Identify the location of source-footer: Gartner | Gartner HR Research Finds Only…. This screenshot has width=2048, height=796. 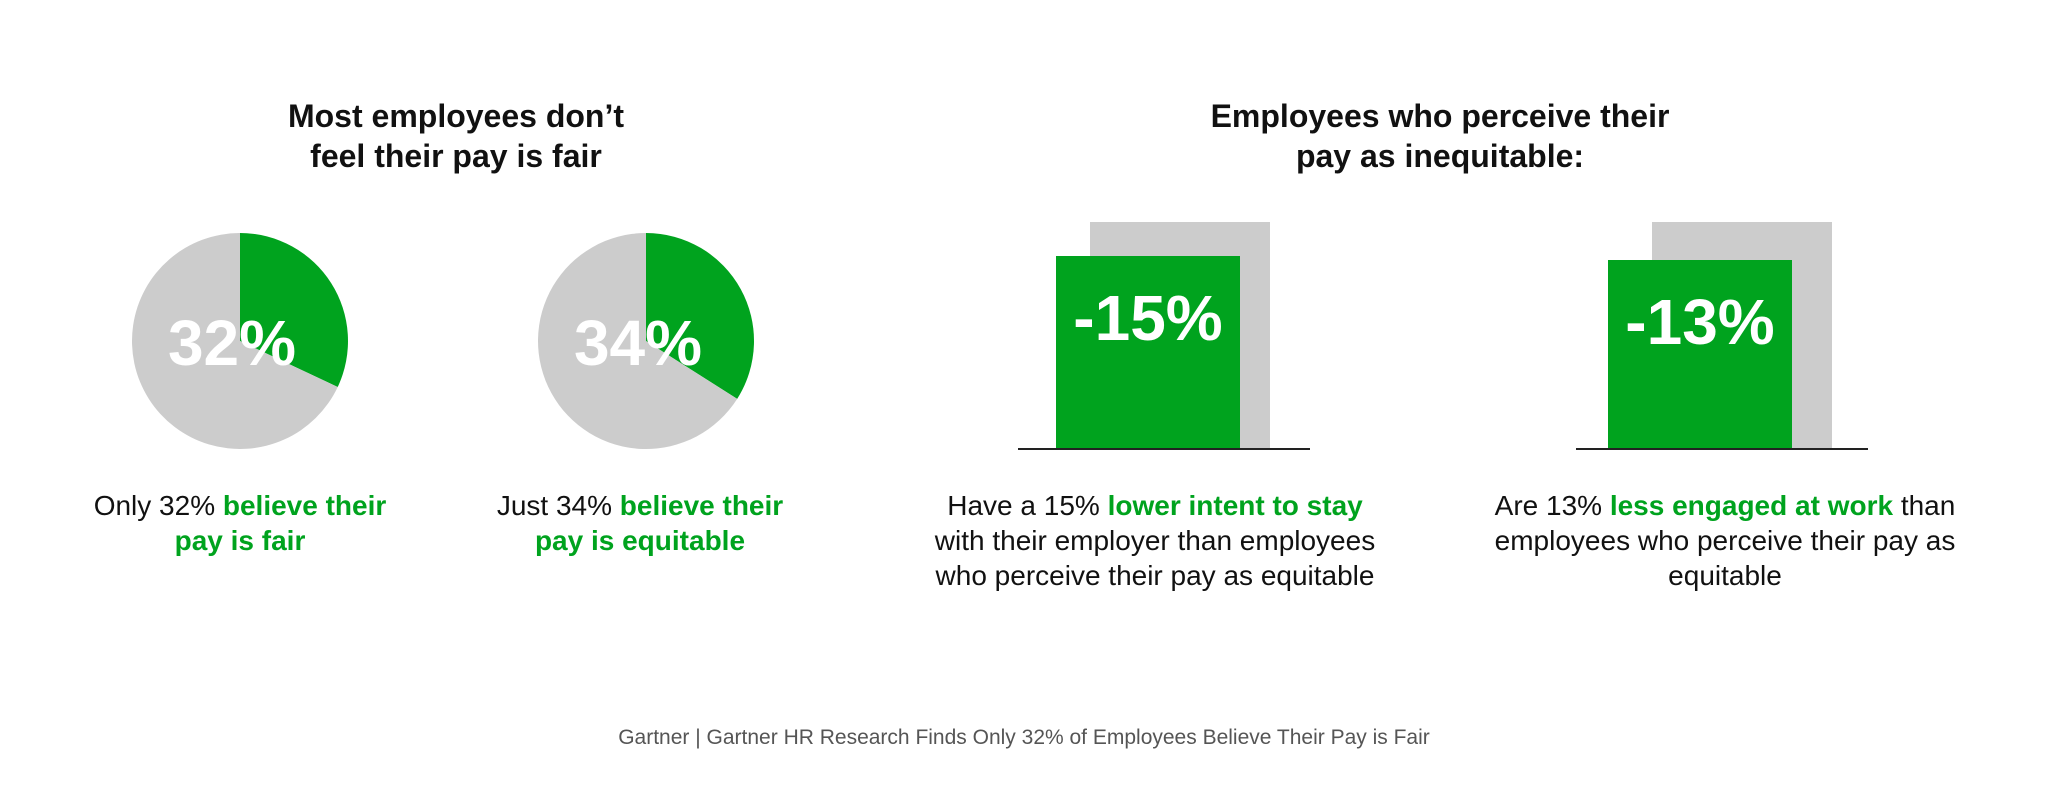
(1024, 737).